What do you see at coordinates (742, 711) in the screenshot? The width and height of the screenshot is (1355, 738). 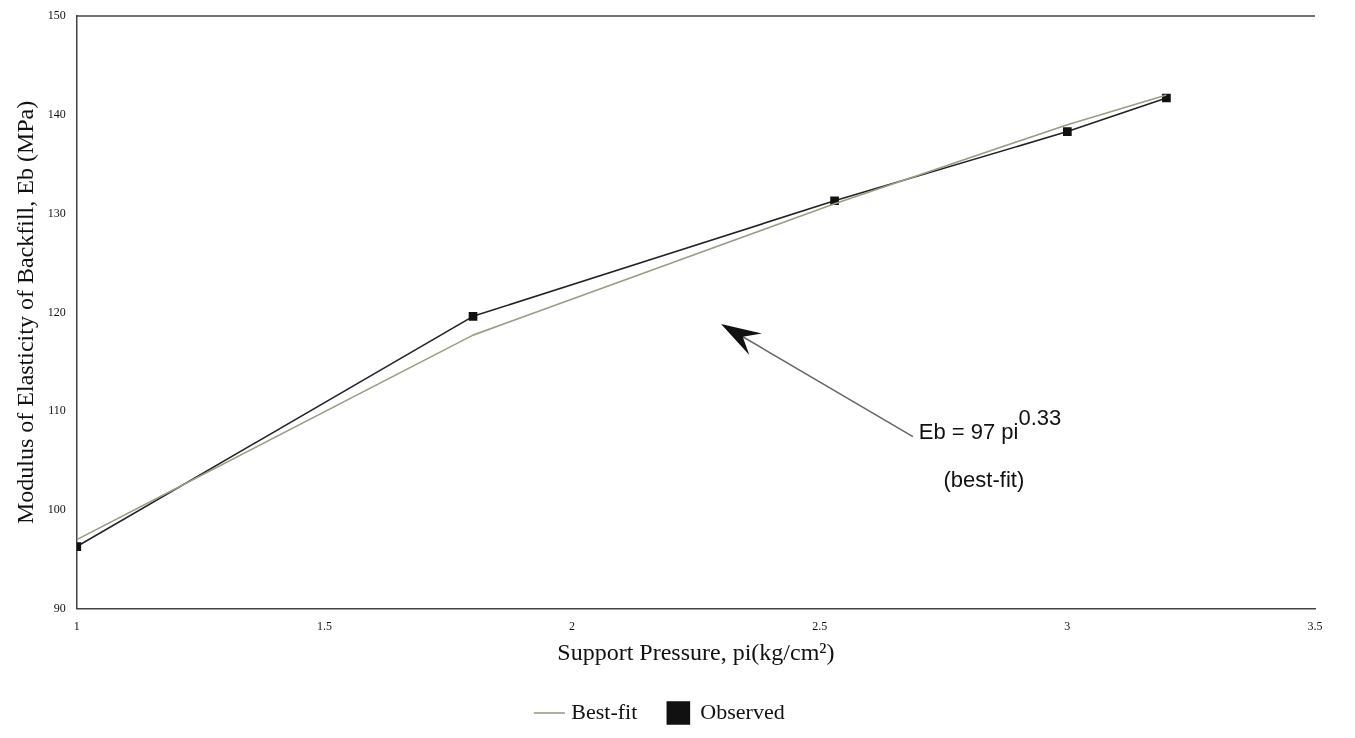 I see `legend-label: Observed` at bounding box center [742, 711].